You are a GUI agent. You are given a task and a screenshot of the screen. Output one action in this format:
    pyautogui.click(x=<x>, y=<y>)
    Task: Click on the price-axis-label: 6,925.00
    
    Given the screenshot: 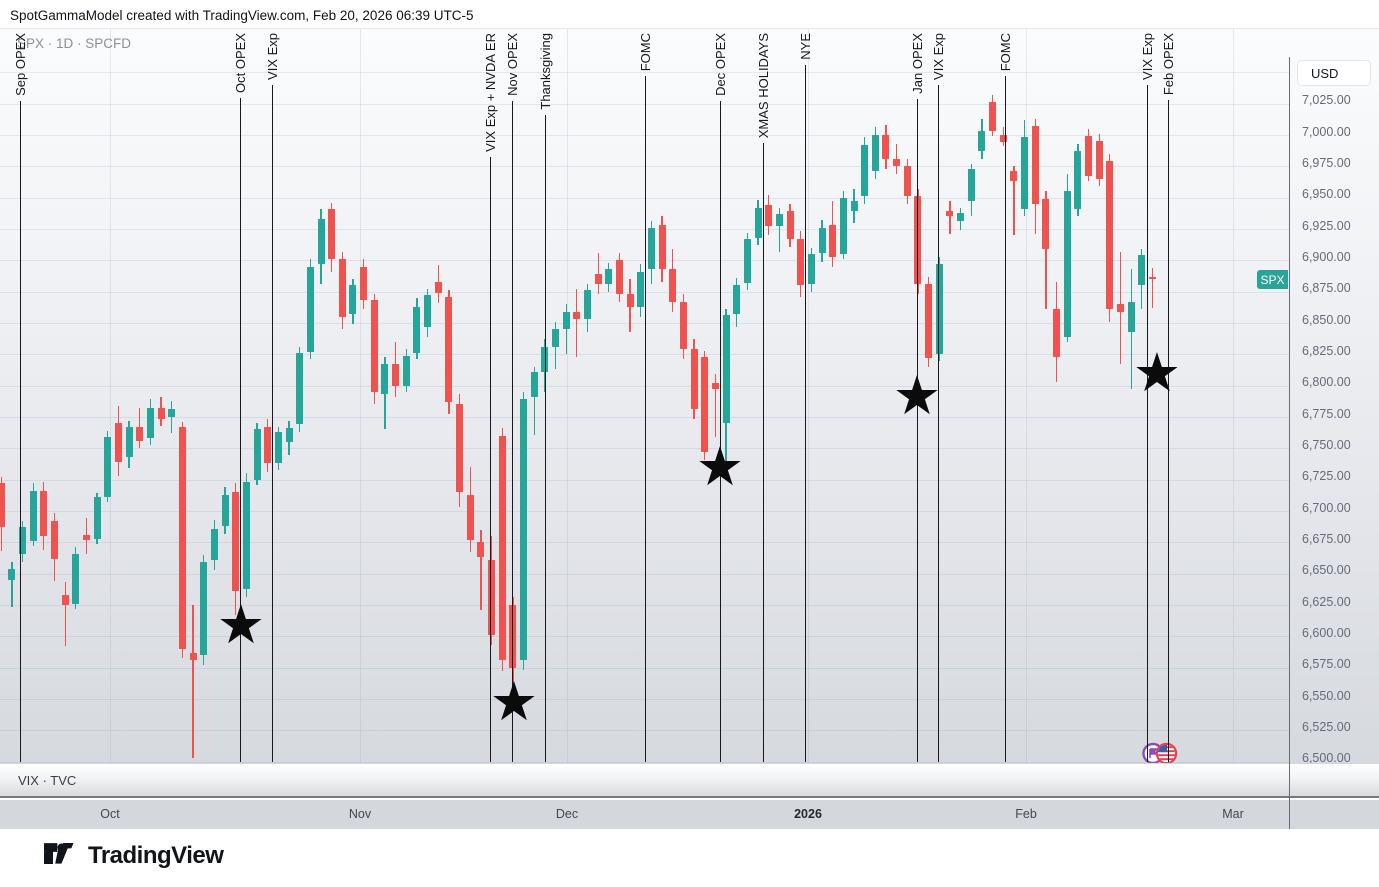 What is the action you would take?
    pyautogui.click(x=1326, y=225)
    